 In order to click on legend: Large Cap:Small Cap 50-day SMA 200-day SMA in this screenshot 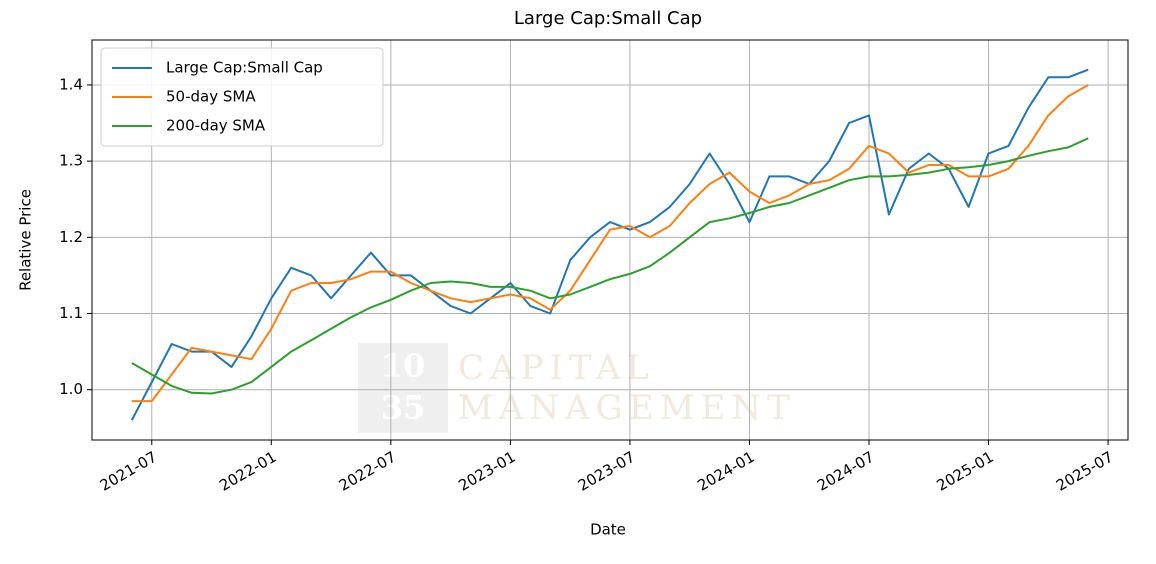, I will do `click(242, 97)`.